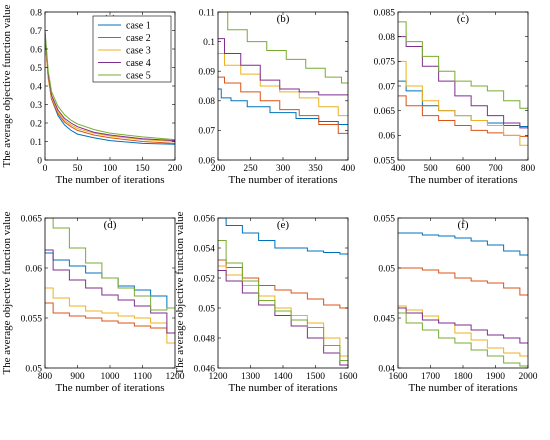 The height and width of the screenshot is (440, 550). Describe the element at coordinates (463, 225) in the screenshot. I see `panel-title: (f)` at that location.